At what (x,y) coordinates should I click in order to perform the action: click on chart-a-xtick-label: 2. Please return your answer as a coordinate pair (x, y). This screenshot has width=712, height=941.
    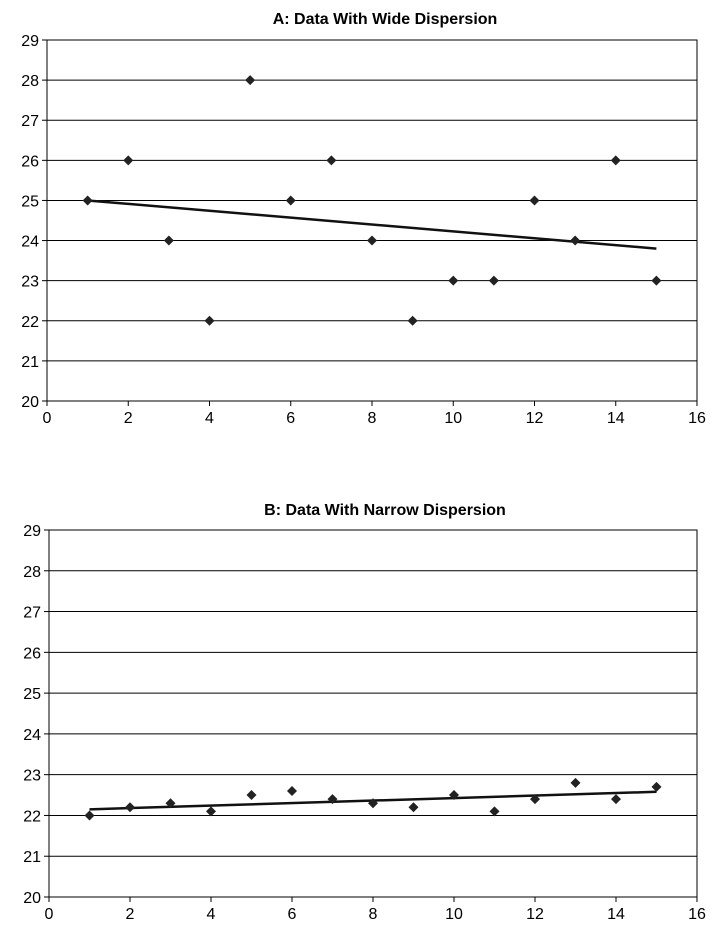
    Looking at the image, I should click on (128, 418).